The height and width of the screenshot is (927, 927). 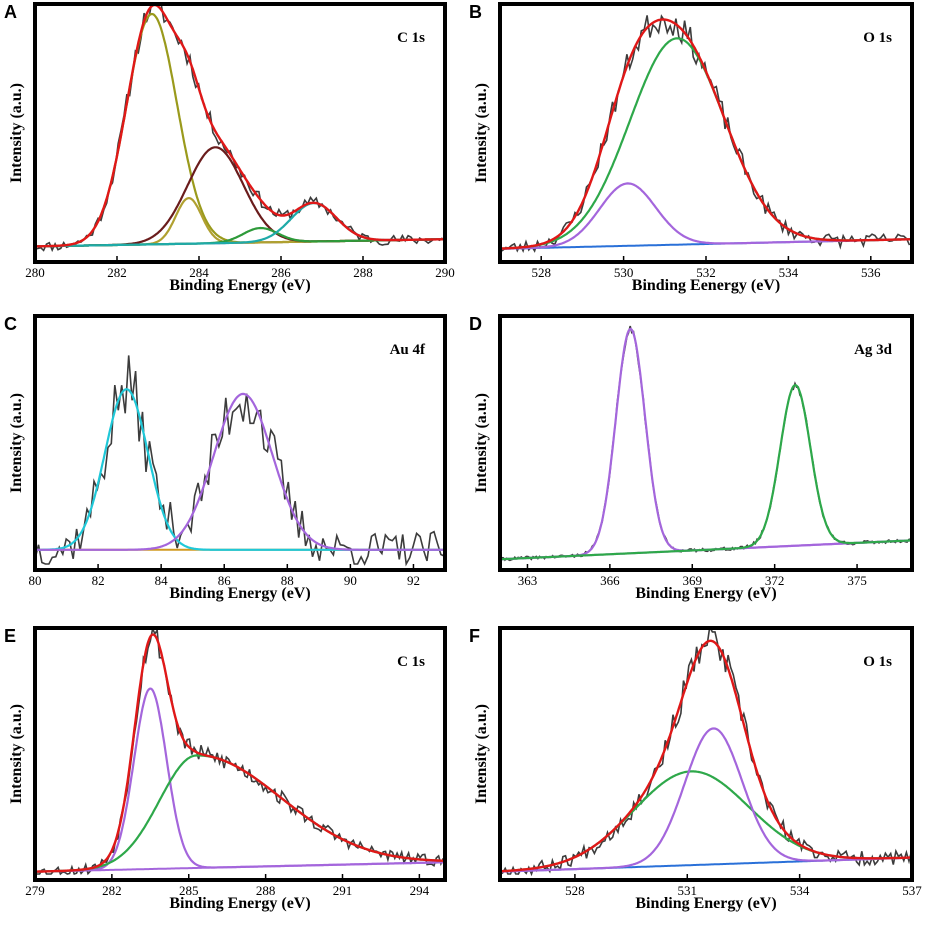 I want to click on x-tick-label: 531, so click(x=688, y=890).